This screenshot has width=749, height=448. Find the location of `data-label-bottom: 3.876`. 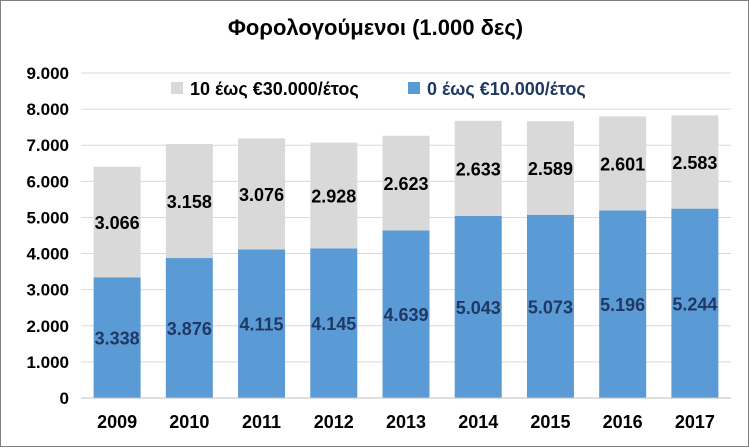

data-label-bottom: 3.876 is located at coordinates (189, 329).